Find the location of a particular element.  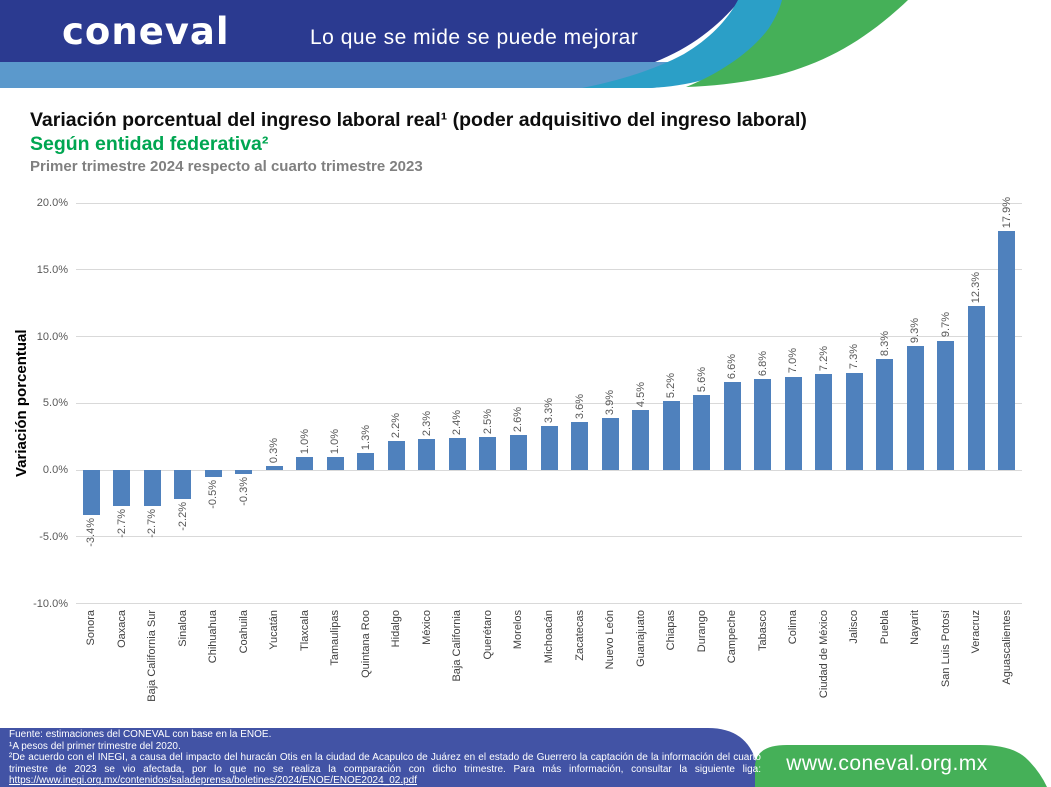

y-tick-label: 5.0% is located at coordinates (55, 403).